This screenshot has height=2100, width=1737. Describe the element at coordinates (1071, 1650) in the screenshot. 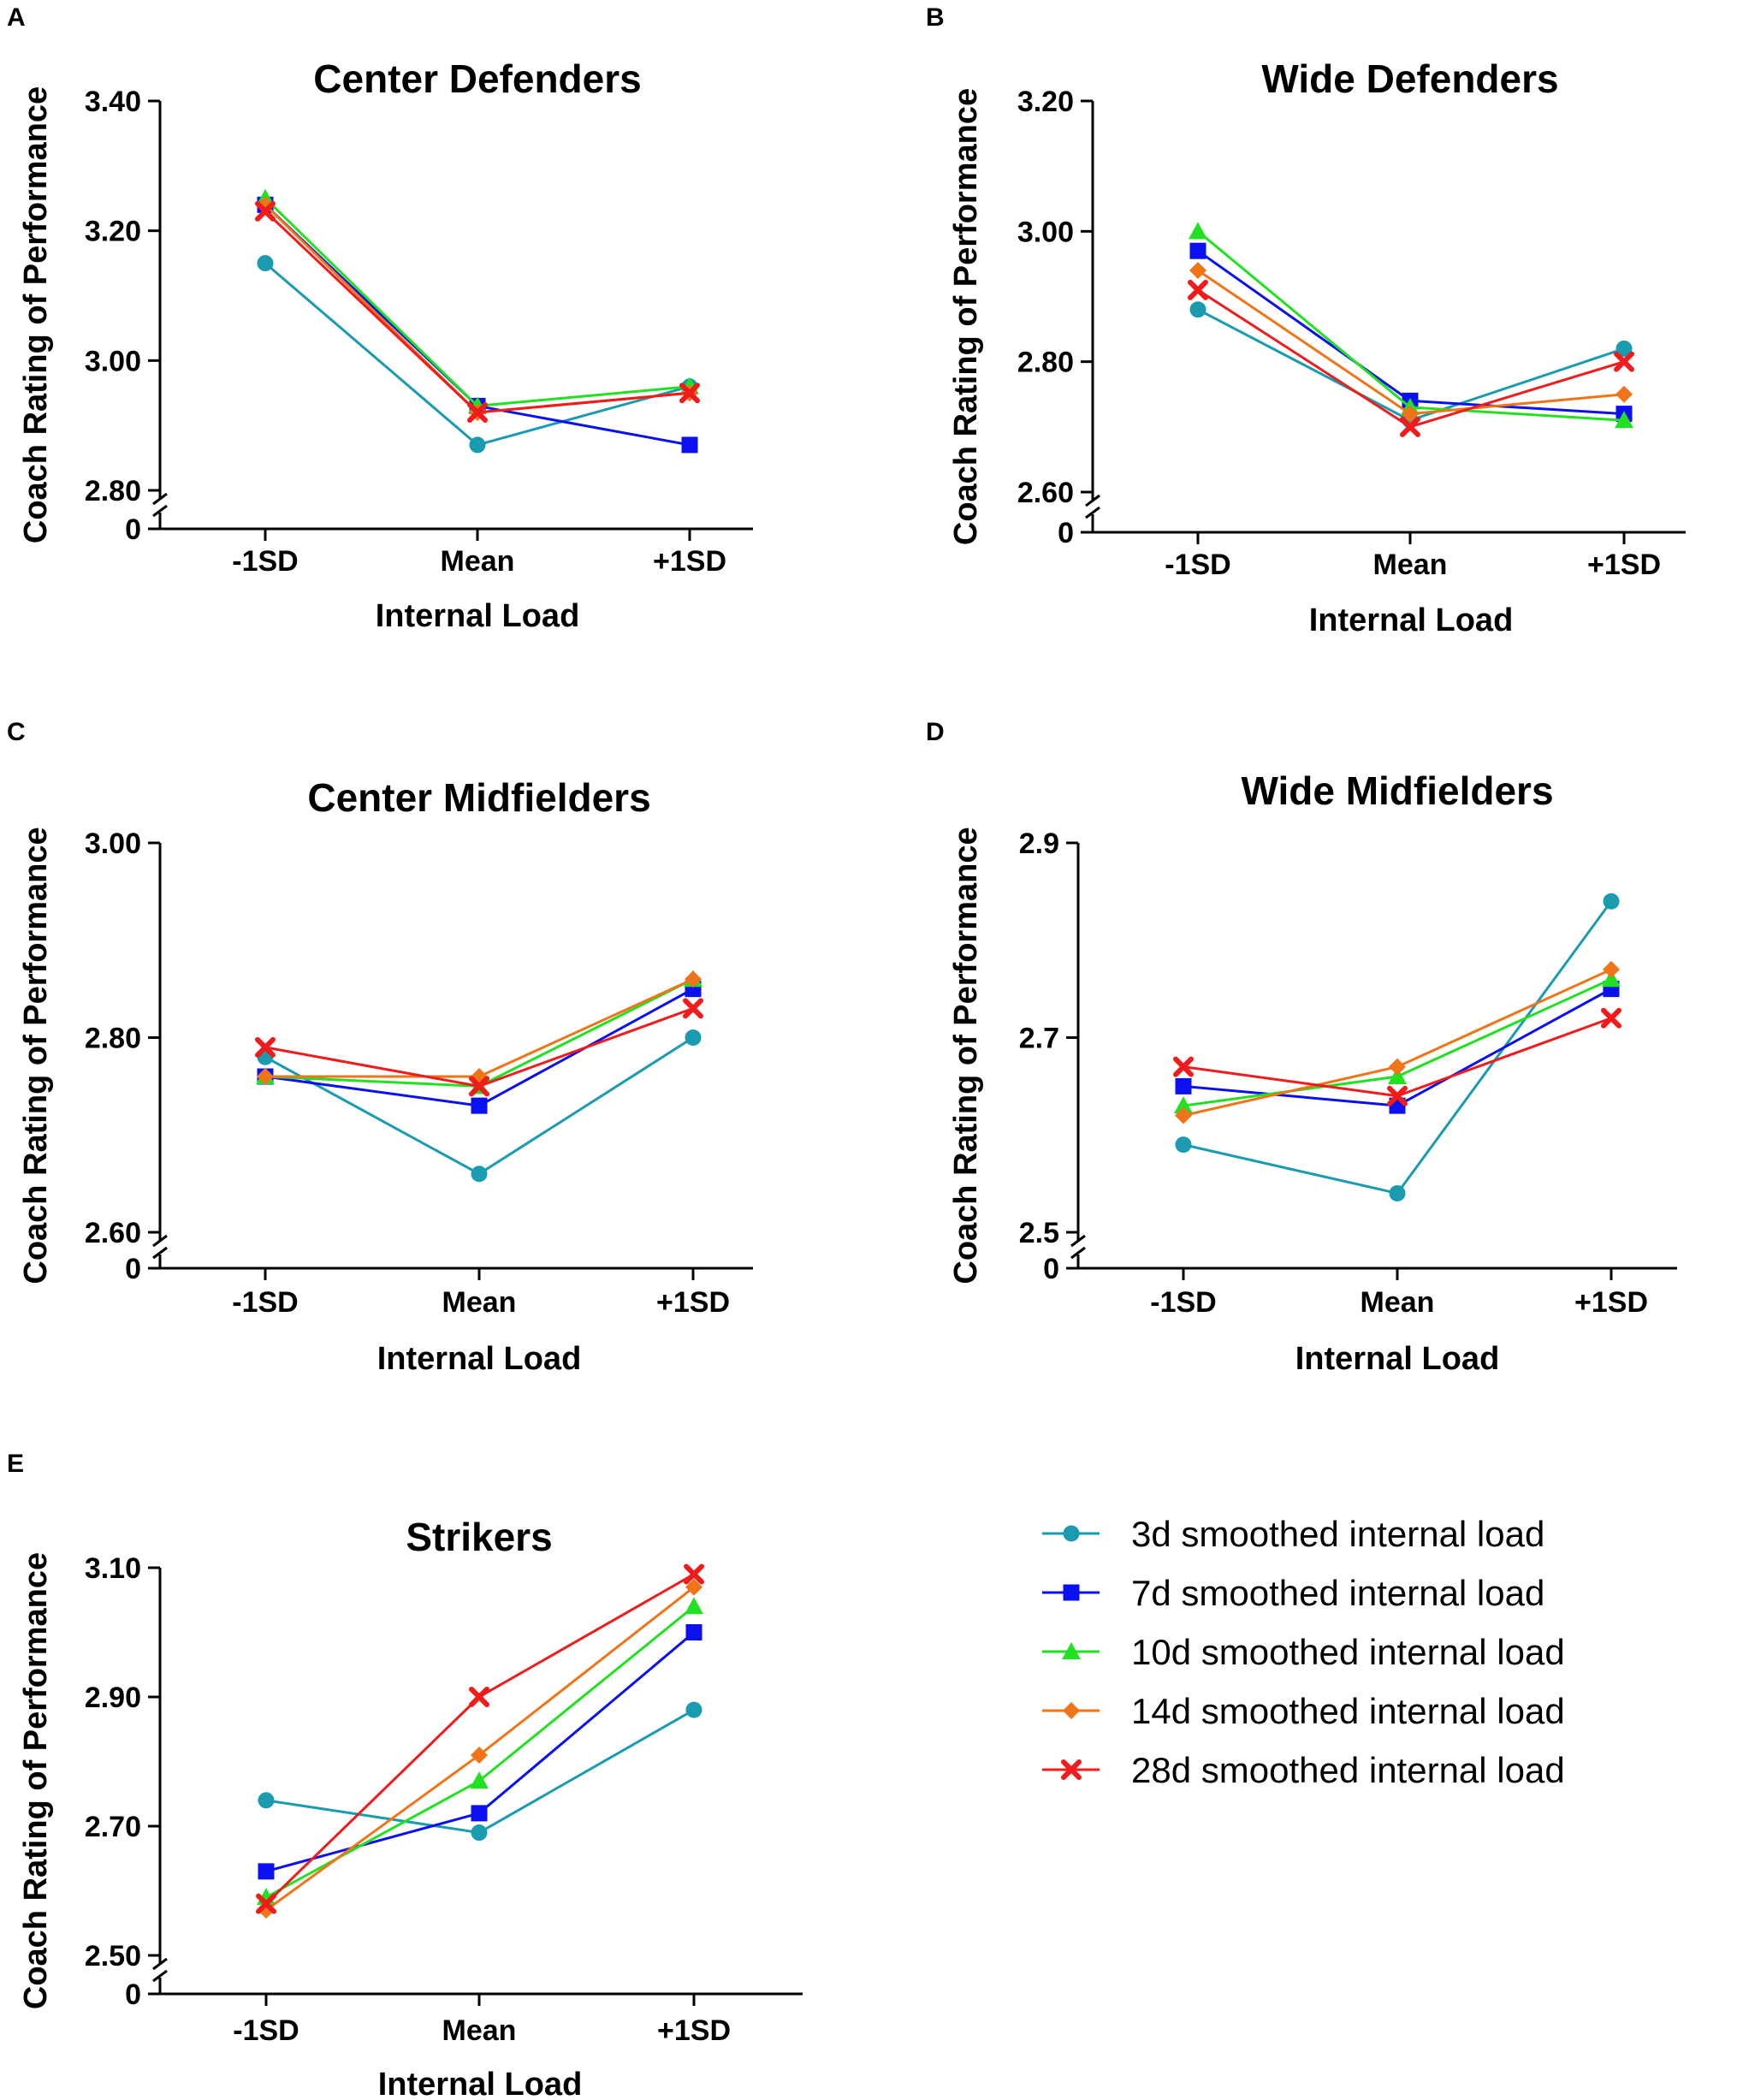

I see `legend-marker-triangle-icon` at that location.